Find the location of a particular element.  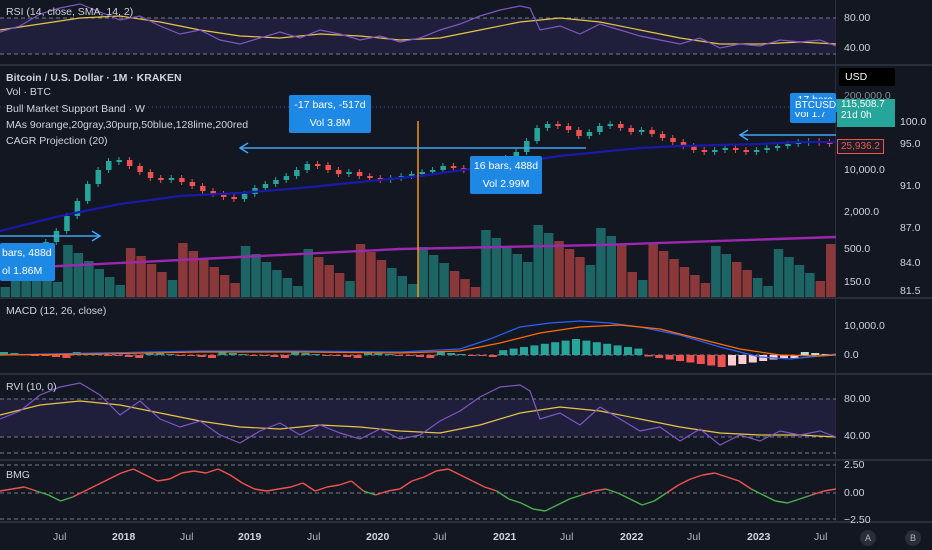

macd-pane: MACD (12, 26, close) is located at coordinates (418, 336).